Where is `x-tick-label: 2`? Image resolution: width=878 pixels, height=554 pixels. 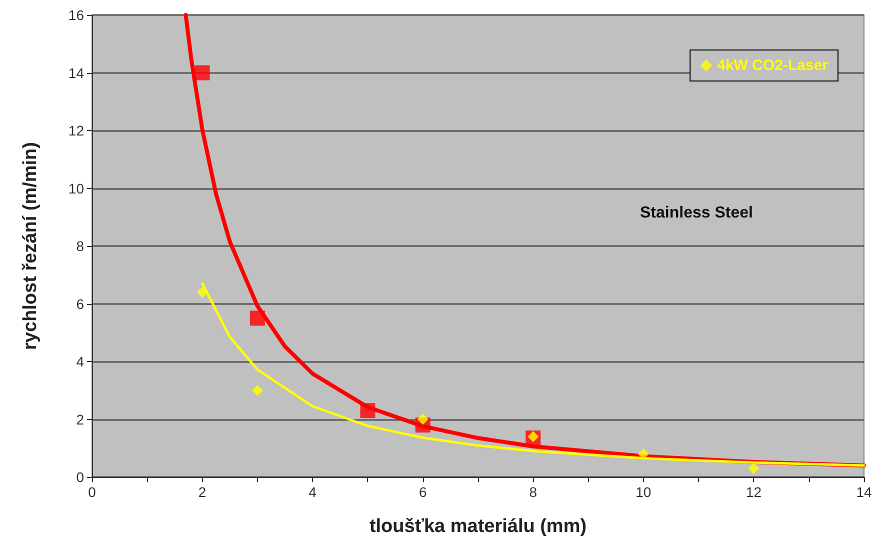
x-tick-label: 2 is located at coordinates (202, 492).